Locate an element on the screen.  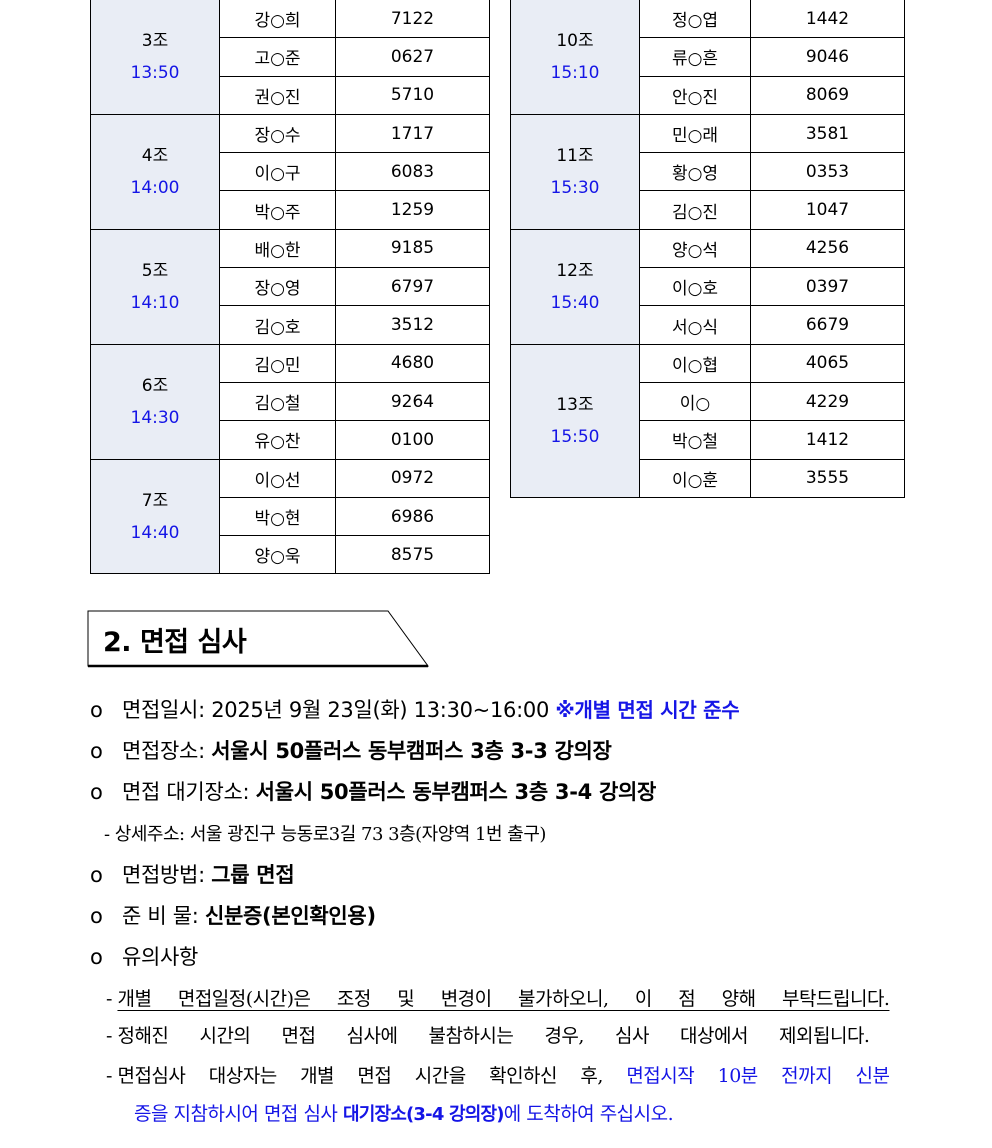
table-row: 11조 15:30 민○래 3581 is located at coordinates (707, 171).